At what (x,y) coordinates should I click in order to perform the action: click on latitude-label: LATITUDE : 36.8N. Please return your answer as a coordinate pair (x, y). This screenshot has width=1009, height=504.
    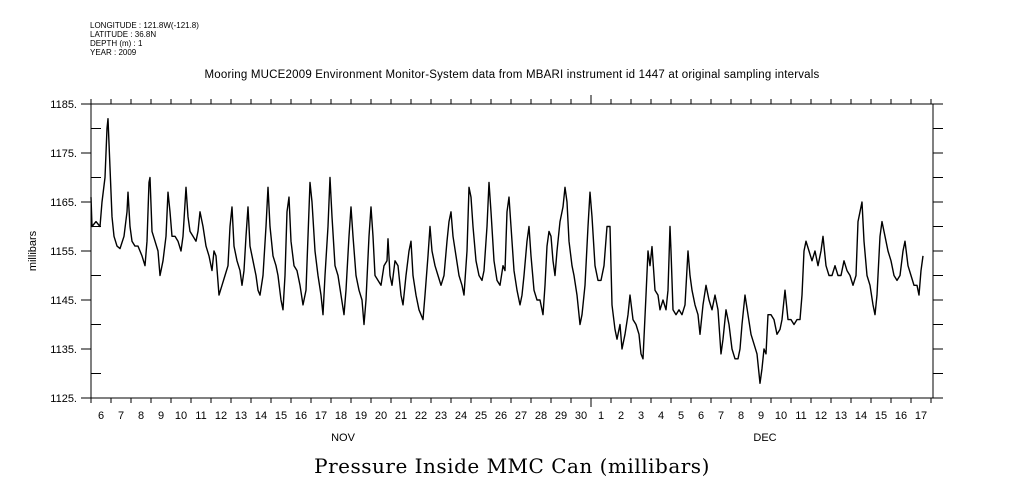
    Looking at the image, I should click on (123, 34).